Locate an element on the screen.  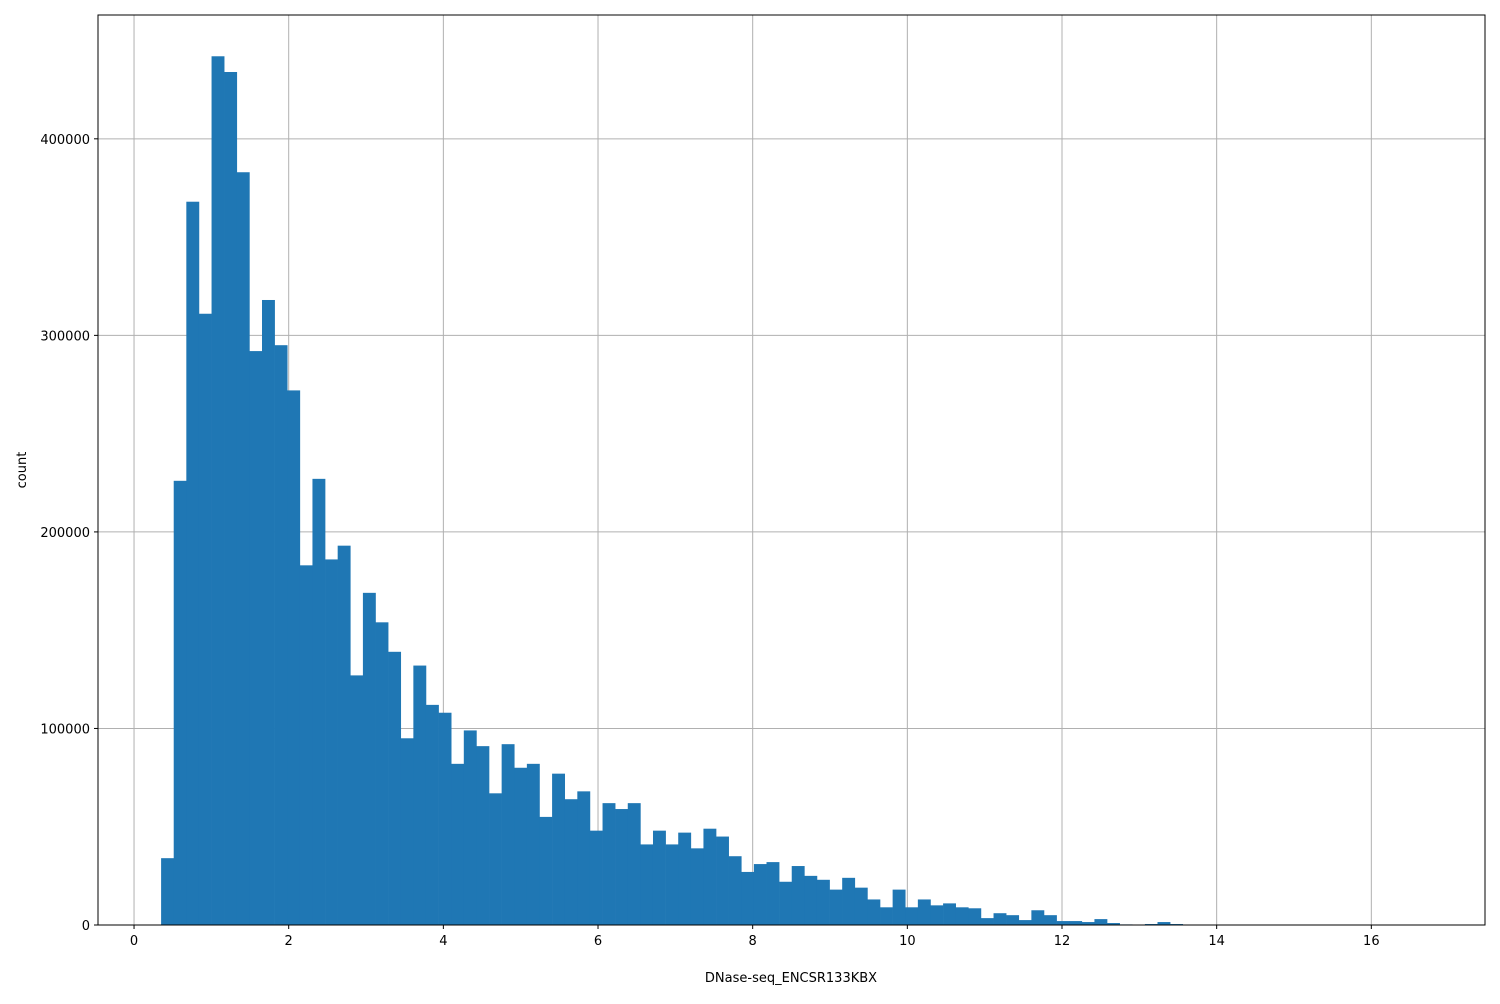
x-axis-label: DNase-seq_ENCSR133KBX is located at coordinates (791, 978).